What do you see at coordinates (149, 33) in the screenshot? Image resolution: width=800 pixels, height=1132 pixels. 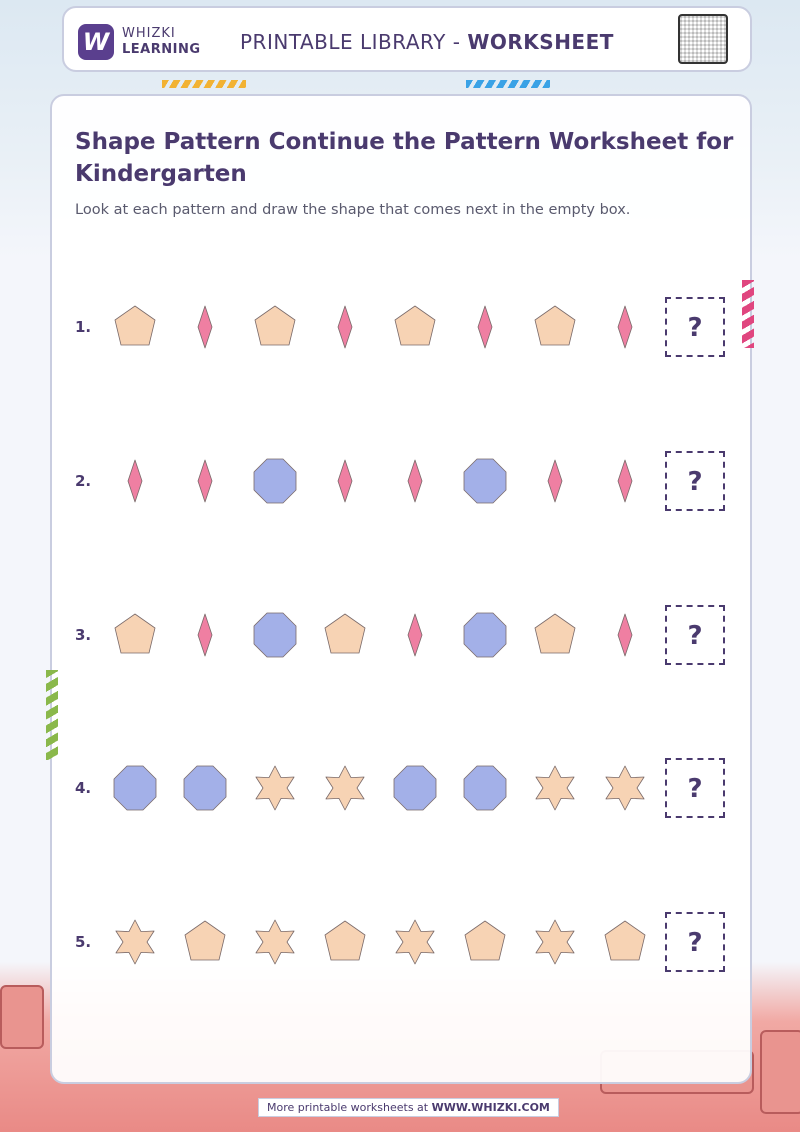 I see `brand-line1: WHIZKI` at bounding box center [149, 33].